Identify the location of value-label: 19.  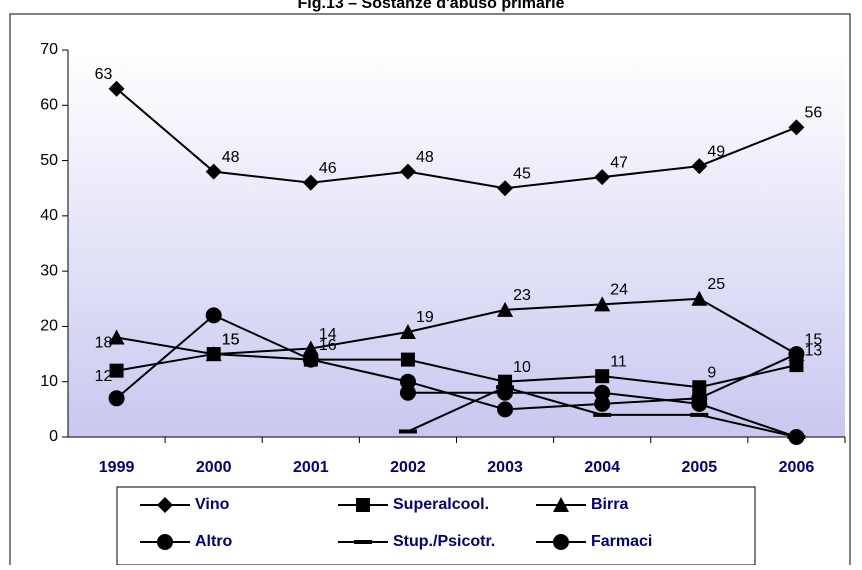
(425, 317).